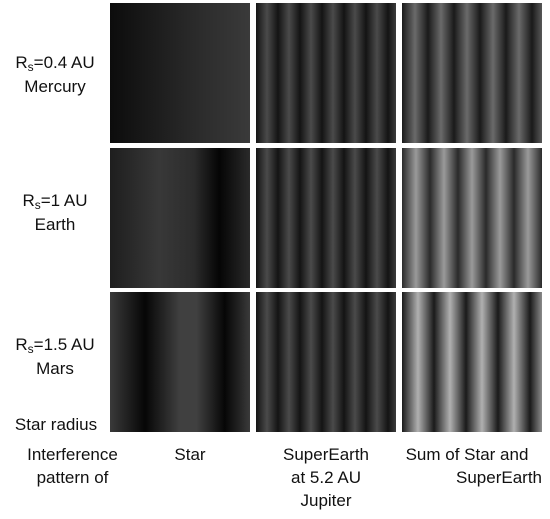 Image resolution: width=550 pixels, height=519 pixels. I want to click on column-axis-label: pattern of, so click(72, 477).